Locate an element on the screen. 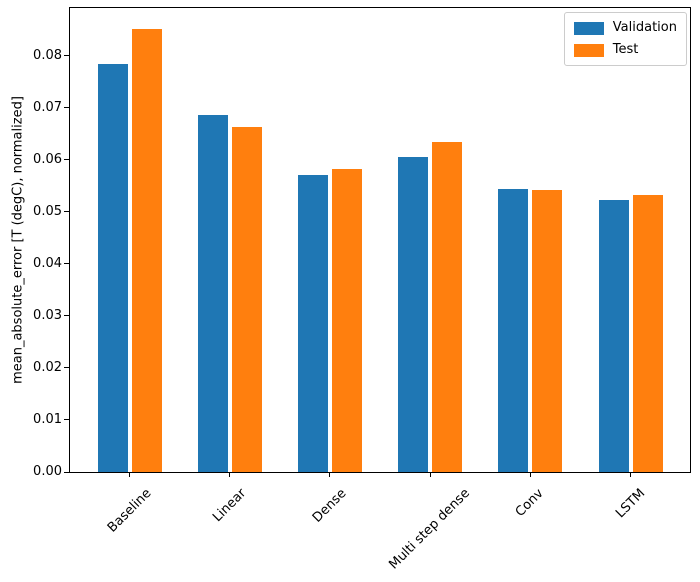 The height and width of the screenshot is (582, 700). bar-test-baseline is located at coordinates (146, 250).